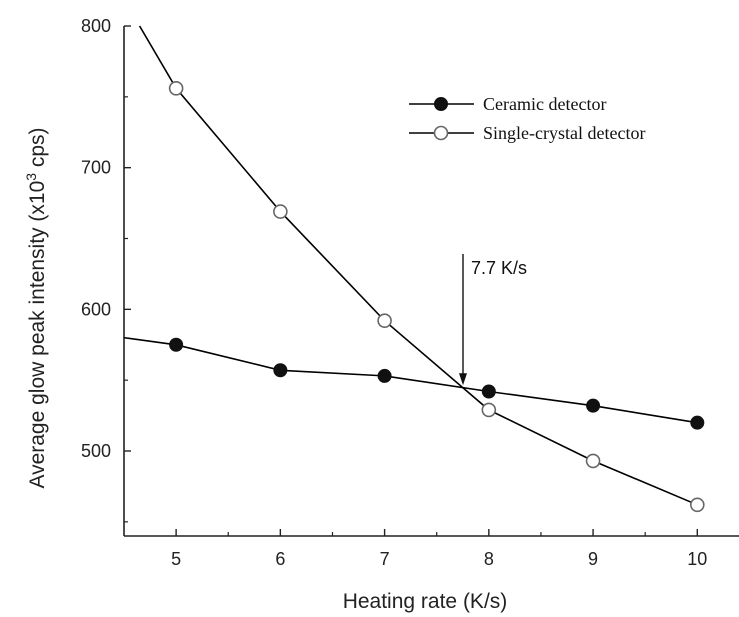 The image size is (739, 617). What do you see at coordinates (96, 26) in the screenshot?
I see `y-tick-label-800: 800` at bounding box center [96, 26].